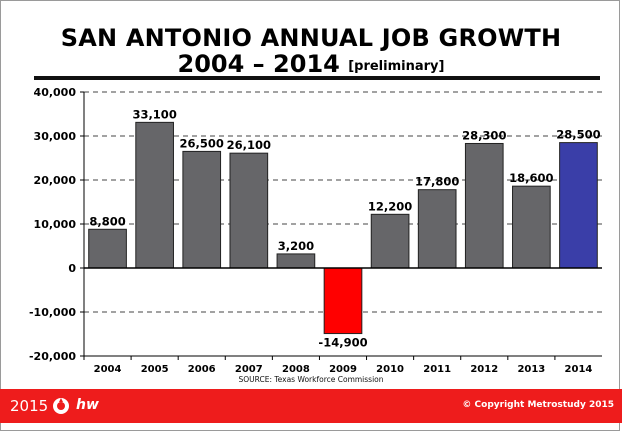 The width and height of the screenshot is (622, 433). Describe the element at coordinates (29, 406) in the screenshot. I see `footer-year: 2015` at that location.